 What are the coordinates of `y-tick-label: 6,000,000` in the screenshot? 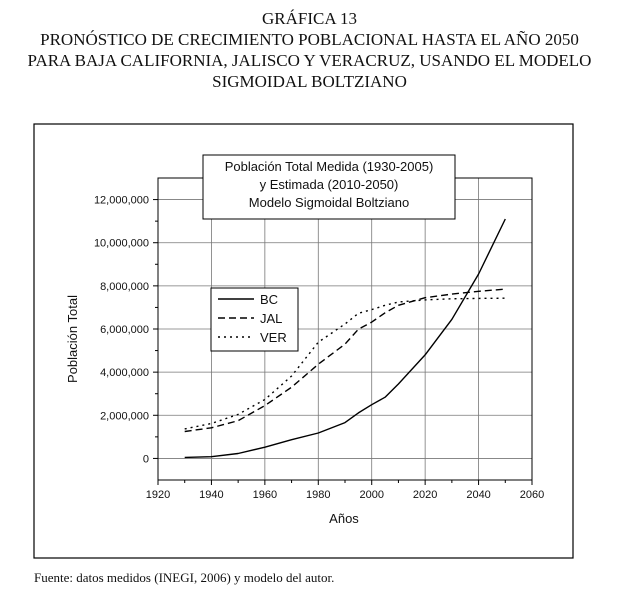 It's located at (124, 330).